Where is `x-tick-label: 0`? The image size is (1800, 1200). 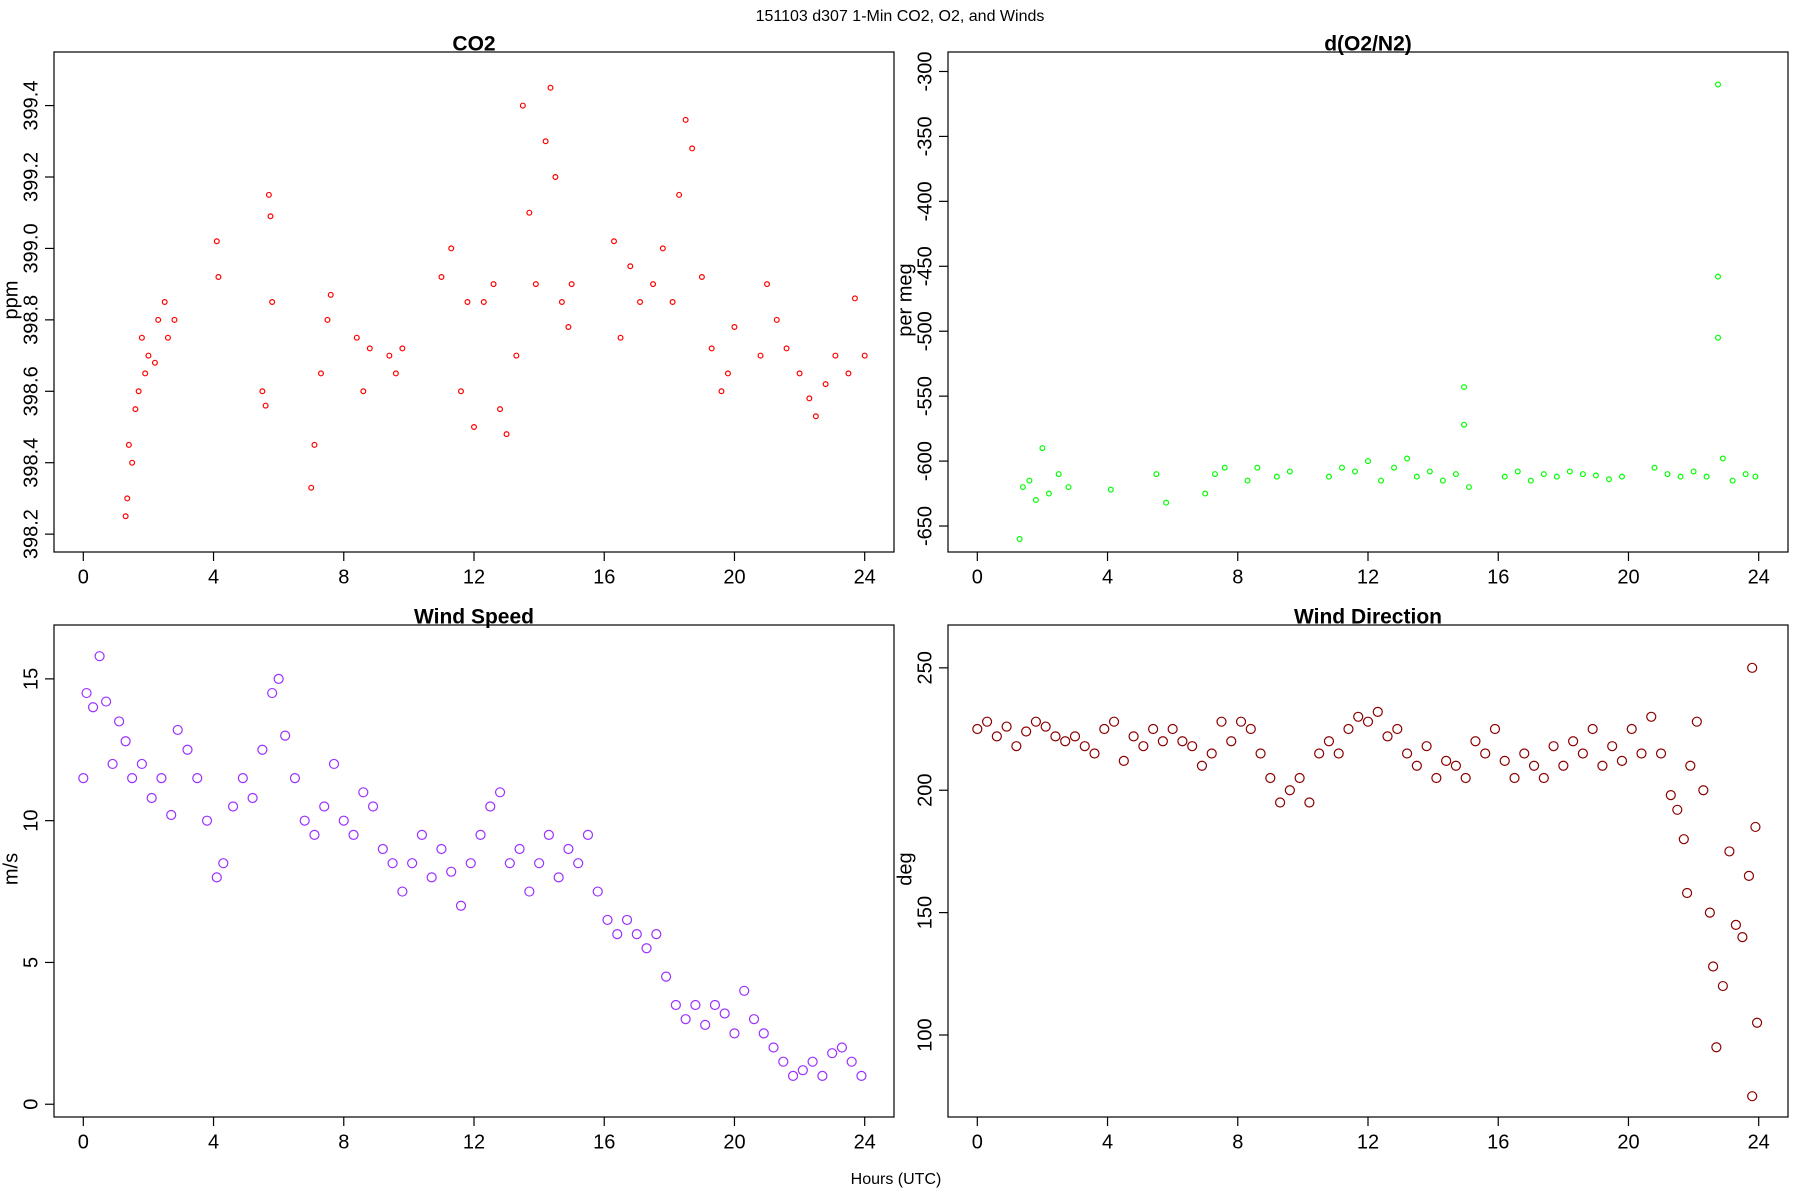 x-tick-label: 0 is located at coordinates (977, 1142).